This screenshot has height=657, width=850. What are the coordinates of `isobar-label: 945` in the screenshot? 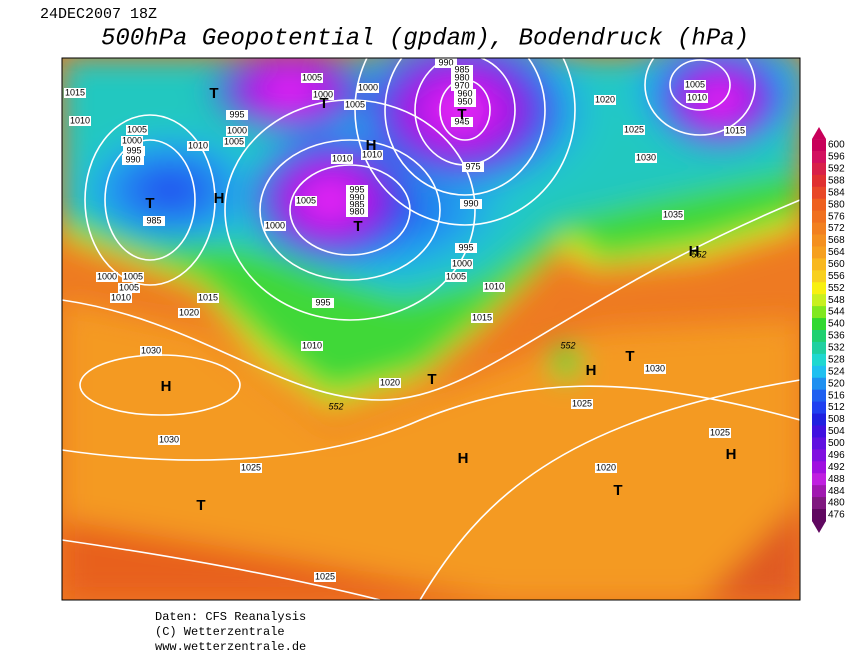 It's located at (461, 121).